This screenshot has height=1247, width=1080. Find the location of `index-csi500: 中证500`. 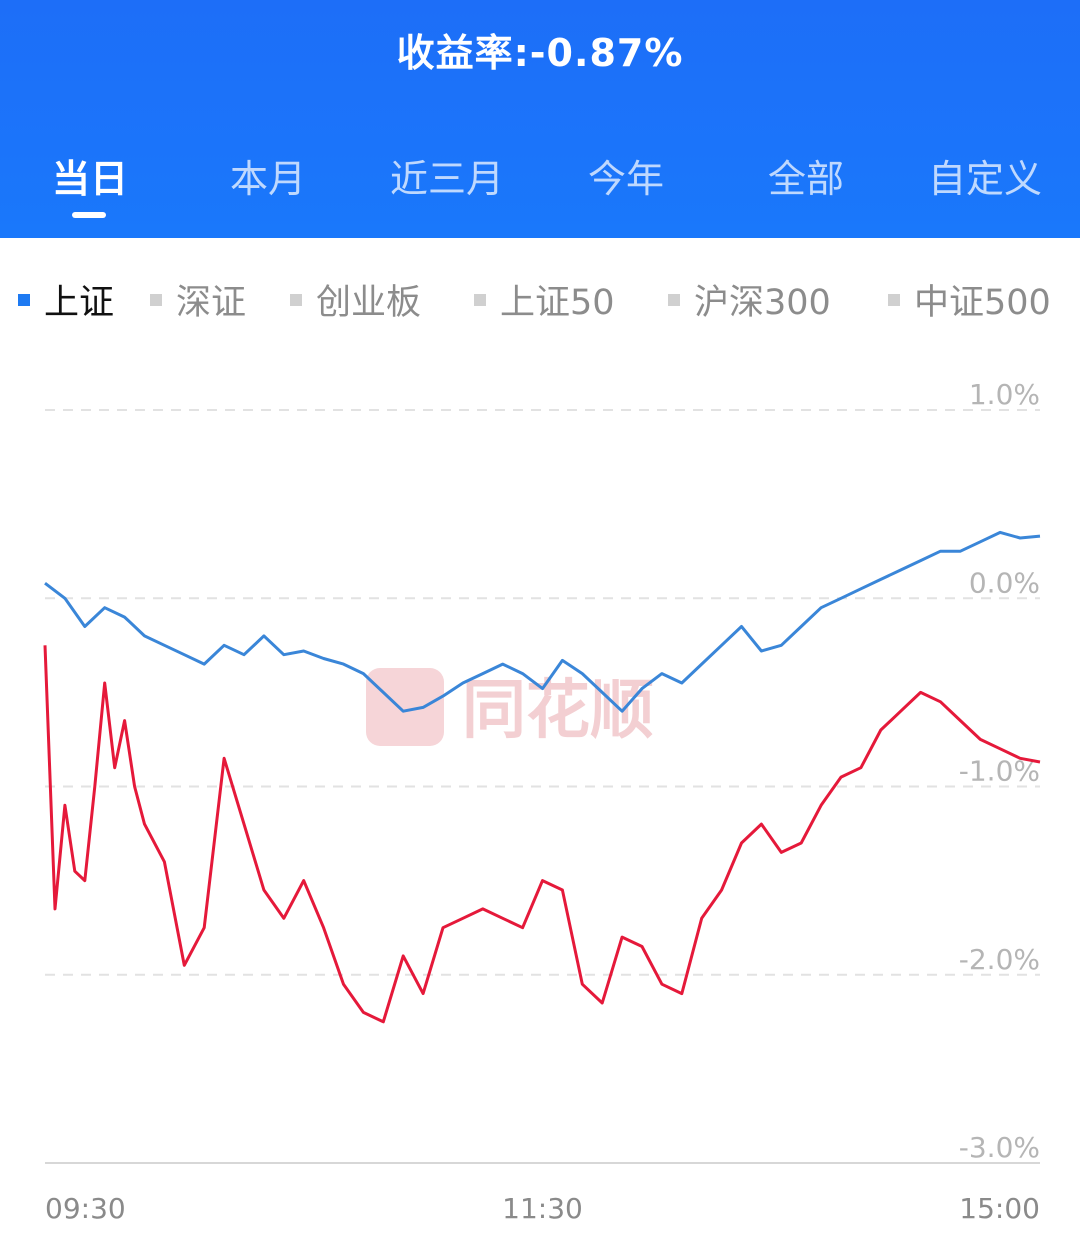

index-csi500: 中证500 is located at coordinates (969, 303).